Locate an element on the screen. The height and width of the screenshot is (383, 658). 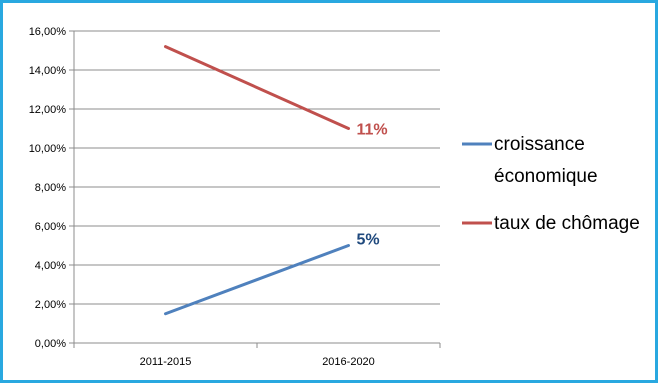
legend-item-2: taux de chômage is located at coordinates (551, 223).